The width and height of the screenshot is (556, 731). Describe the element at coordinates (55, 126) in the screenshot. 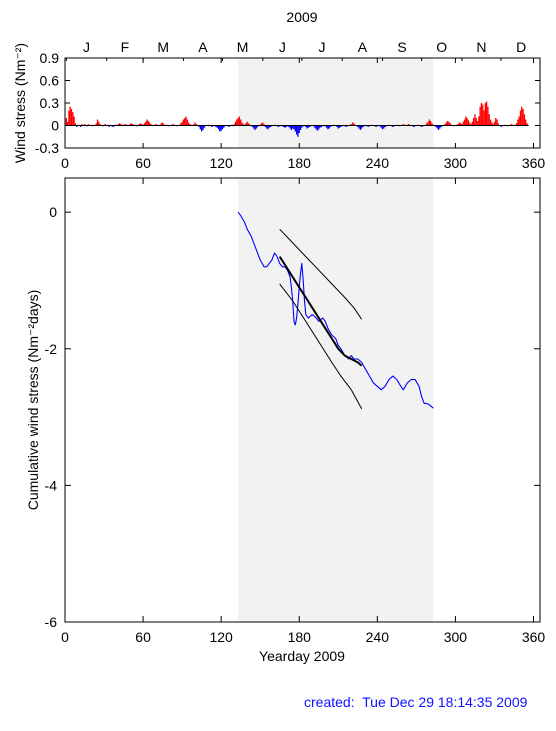

I see `top-y-tick-label: 0` at that location.